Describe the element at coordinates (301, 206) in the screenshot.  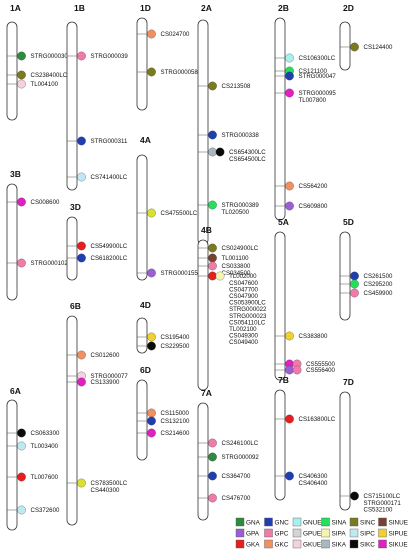
I see `marker: CS609800` at that location.